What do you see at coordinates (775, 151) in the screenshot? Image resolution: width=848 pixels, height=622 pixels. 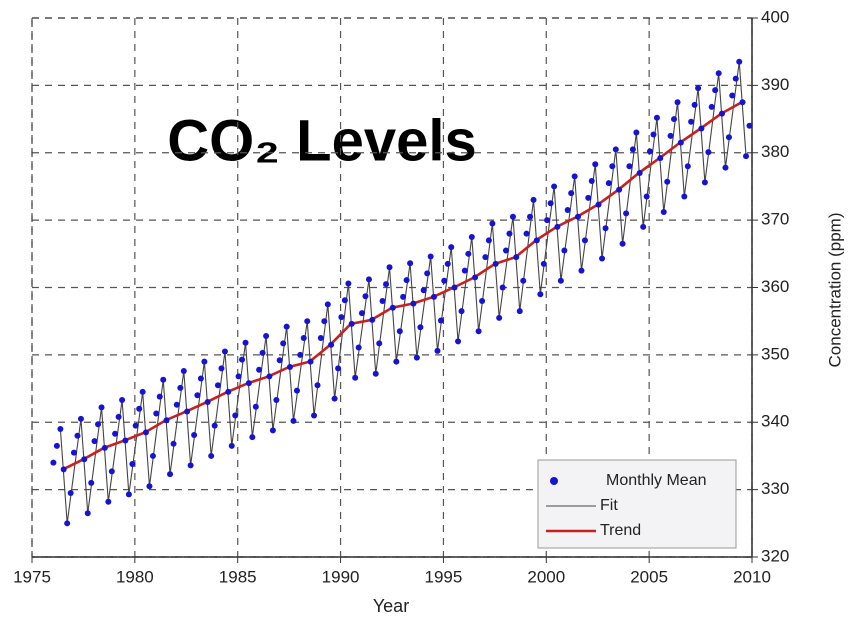 I see `y-tick-label: 380` at bounding box center [775, 151].